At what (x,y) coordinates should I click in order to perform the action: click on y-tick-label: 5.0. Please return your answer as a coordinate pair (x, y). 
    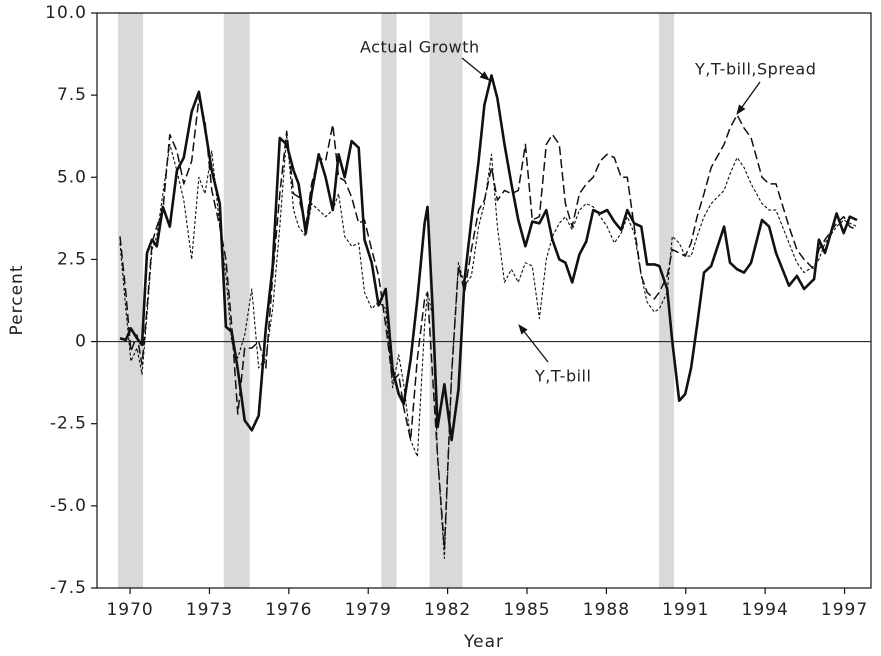
    Looking at the image, I should click on (72, 177).